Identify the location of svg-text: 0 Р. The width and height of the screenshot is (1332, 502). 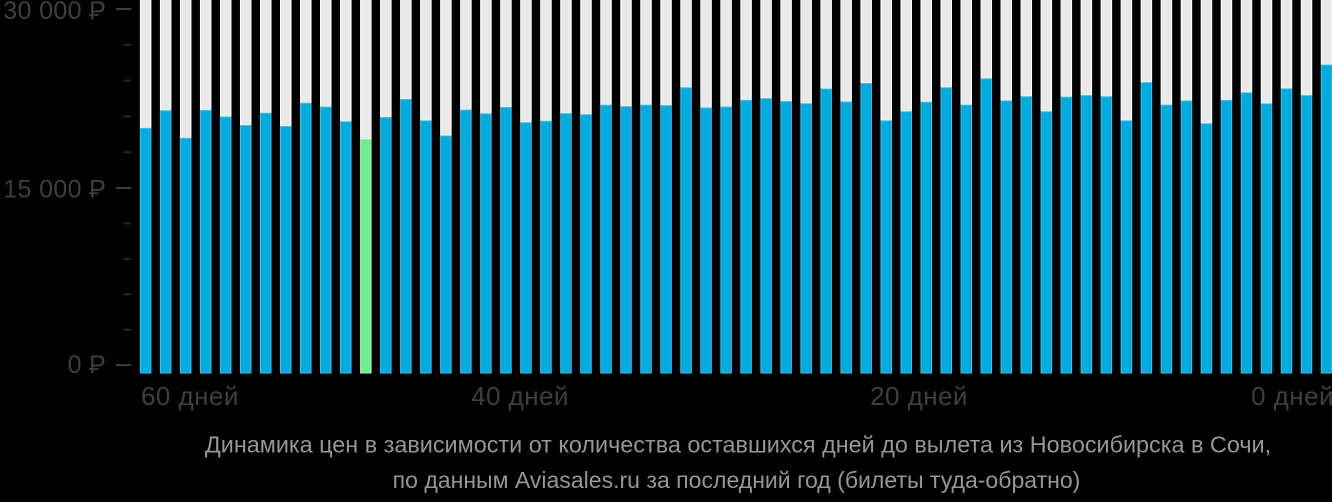
(87, 365).